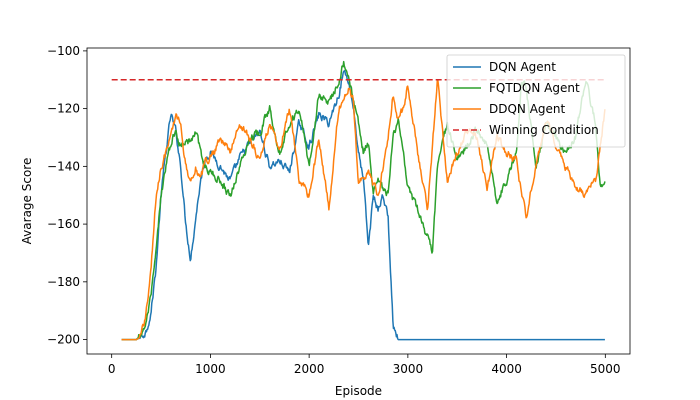 The width and height of the screenshot is (700, 400). I want to click on x-tick-label: 2000, so click(309, 369).